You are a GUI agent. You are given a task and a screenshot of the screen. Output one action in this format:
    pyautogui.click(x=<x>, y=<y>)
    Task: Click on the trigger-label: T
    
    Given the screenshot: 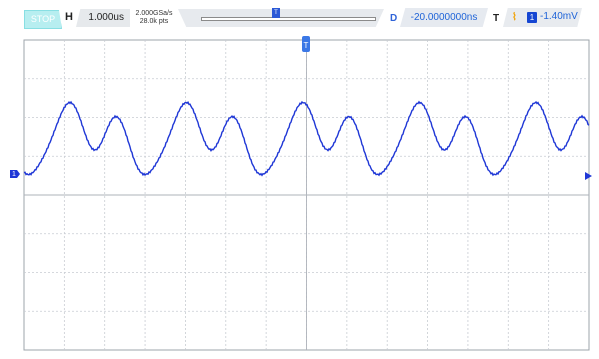 What is the action you would take?
    pyautogui.click(x=496, y=18)
    